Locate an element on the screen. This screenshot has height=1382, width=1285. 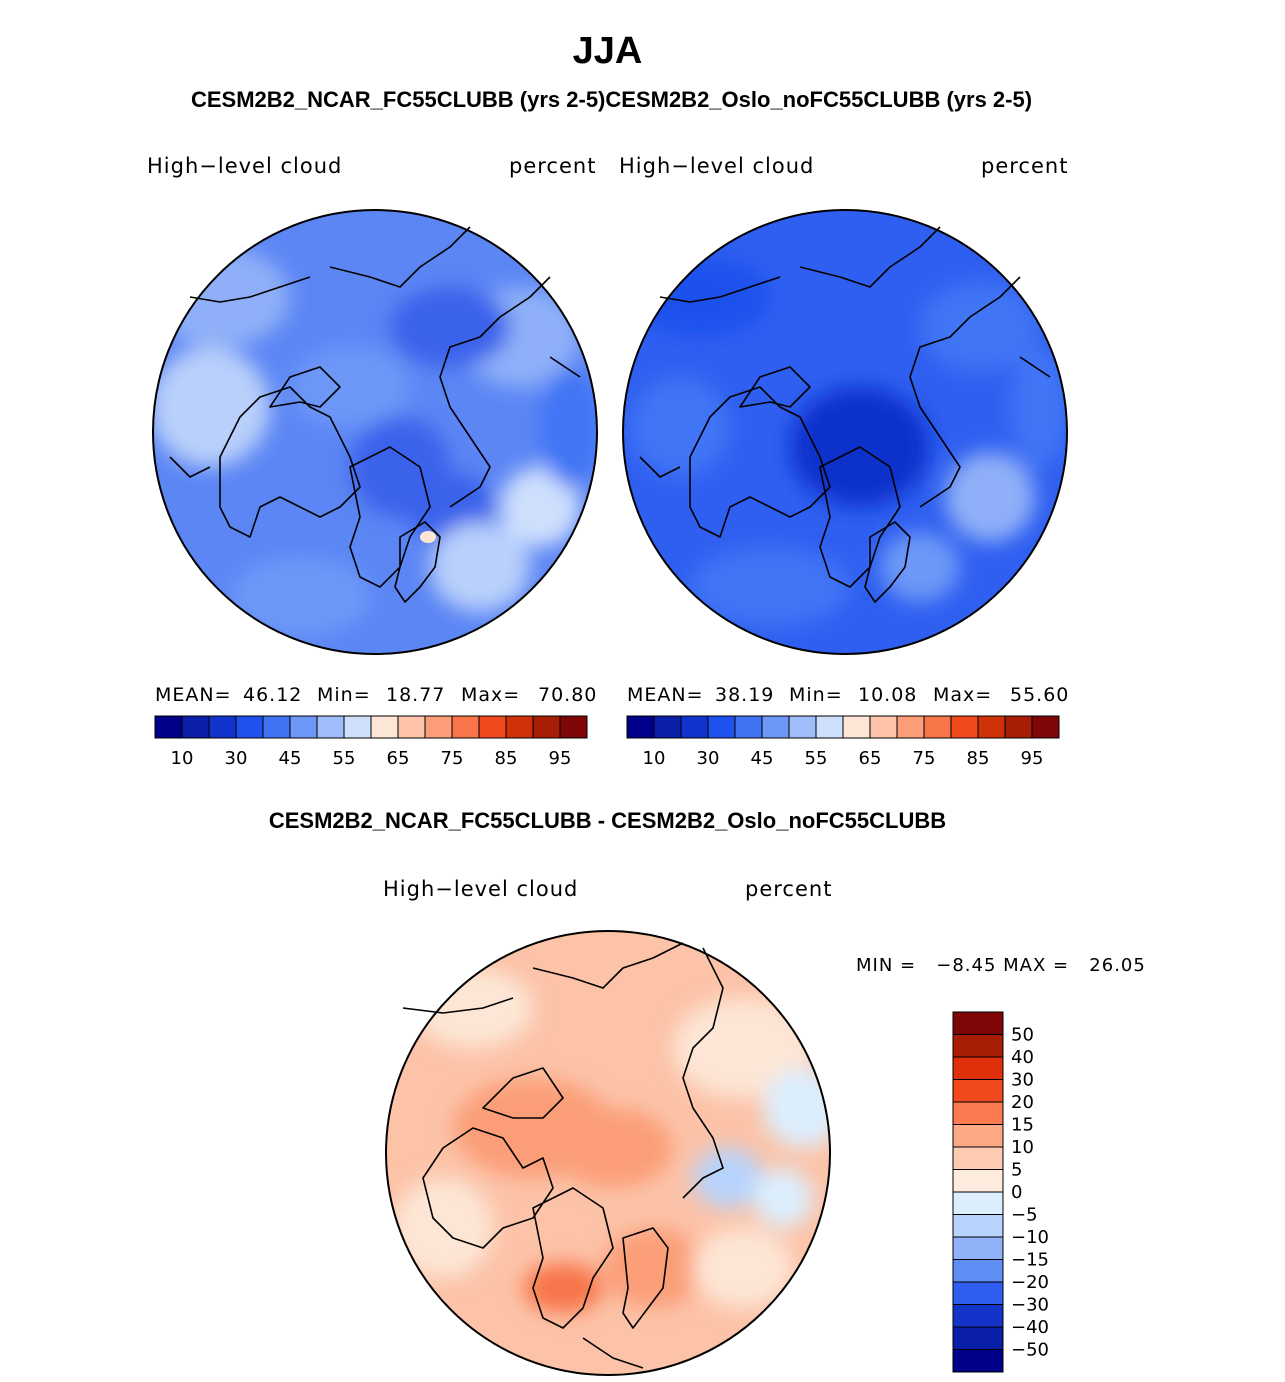
panel1-mean-value: 46.12 is located at coordinates (273, 695).